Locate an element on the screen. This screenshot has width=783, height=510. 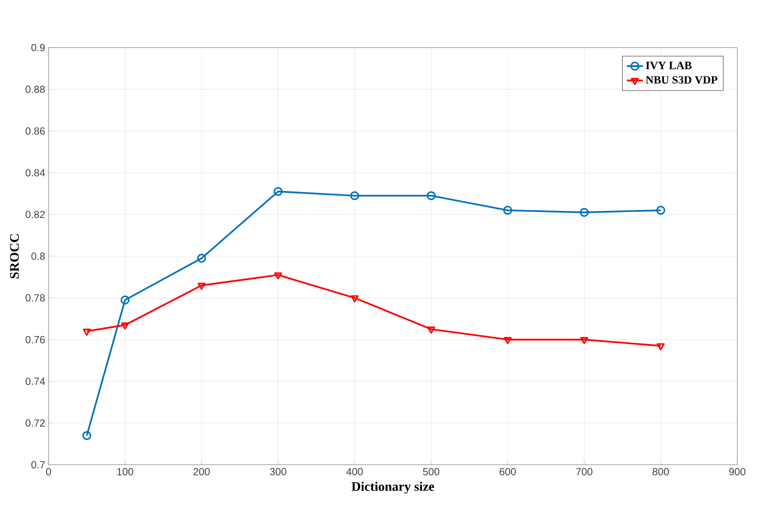
legend-label: NBU S3D VDP is located at coordinates (682, 80).